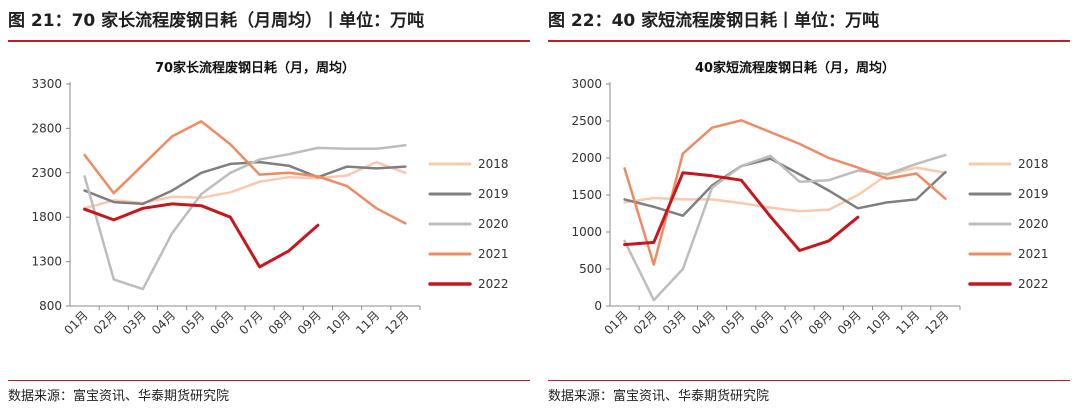 Image resolution: width=1080 pixels, height=412 pixels. Describe the element at coordinates (46, 84) in the screenshot. I see `y-tick-label: 3300` at that location.